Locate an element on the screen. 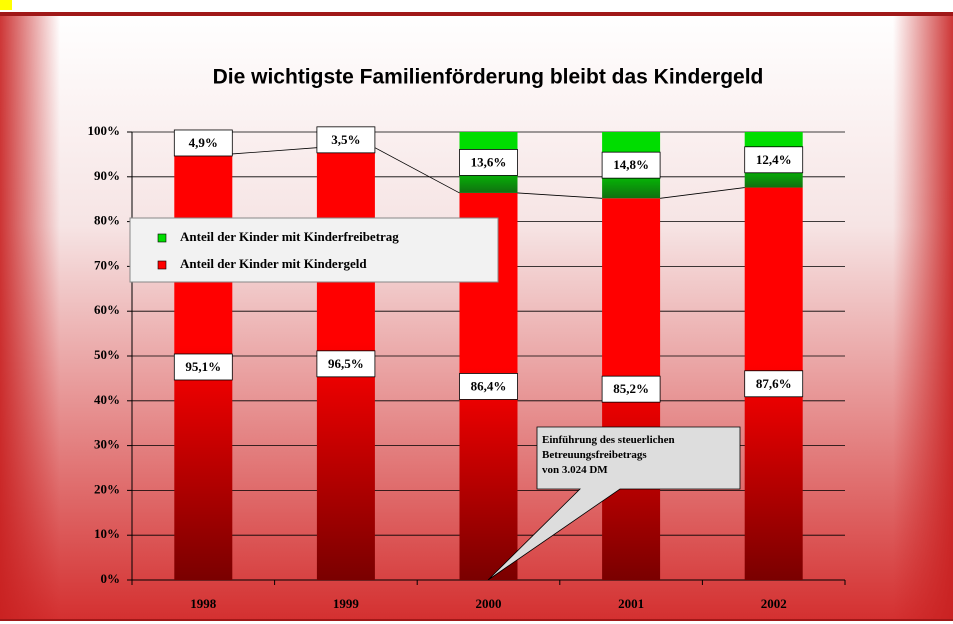  x-tick-label: 2000 is located at coordinates (489, 603).